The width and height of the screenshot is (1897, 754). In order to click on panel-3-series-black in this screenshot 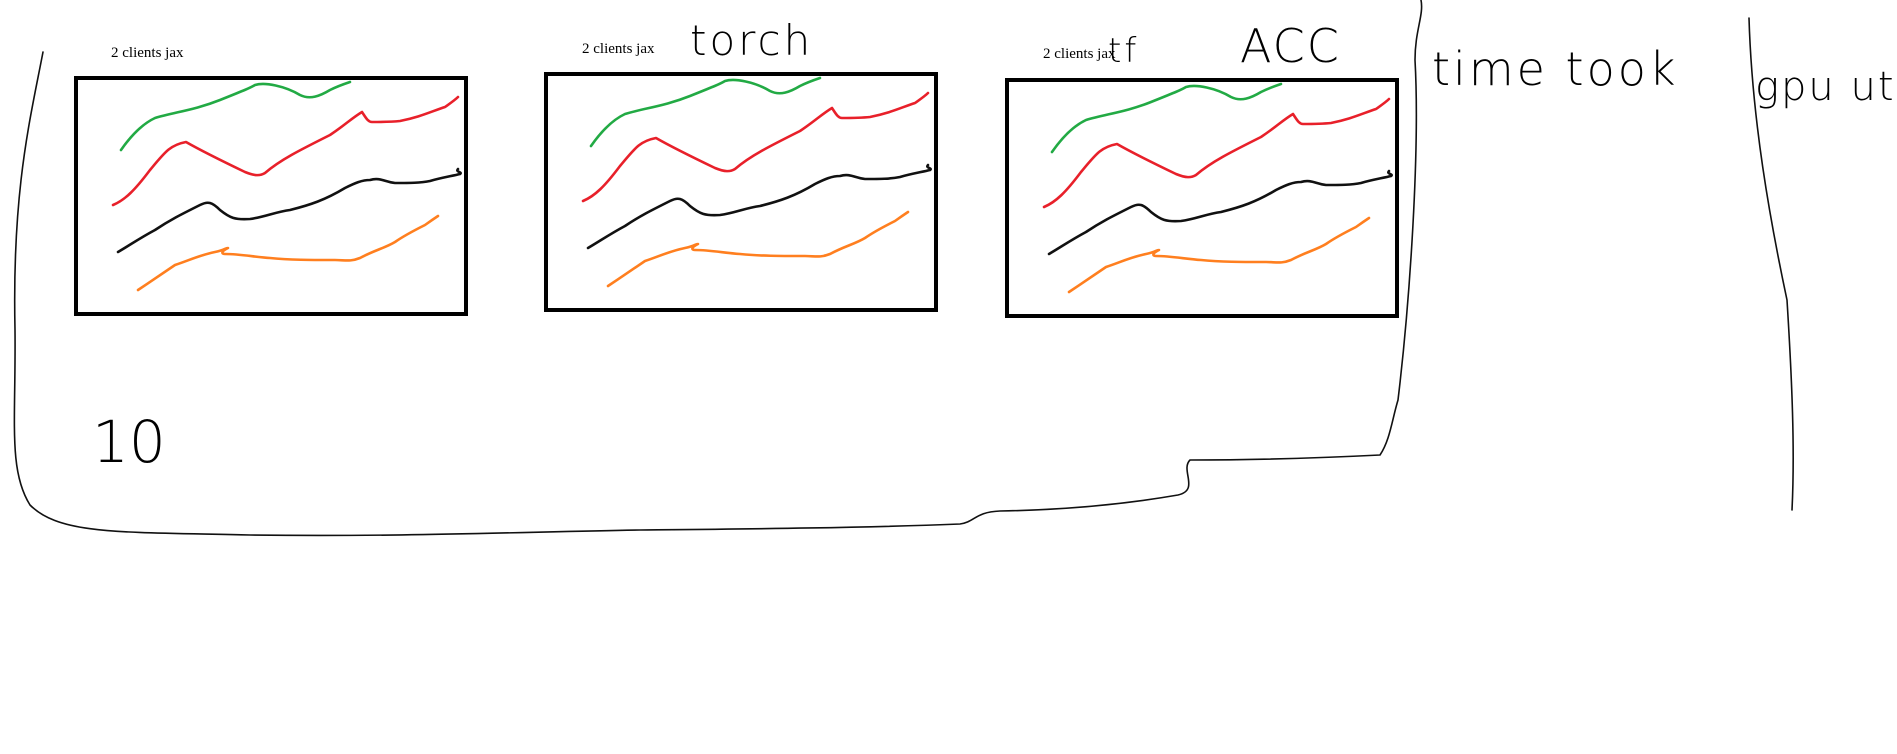, I will do `click(1220, 212)`.